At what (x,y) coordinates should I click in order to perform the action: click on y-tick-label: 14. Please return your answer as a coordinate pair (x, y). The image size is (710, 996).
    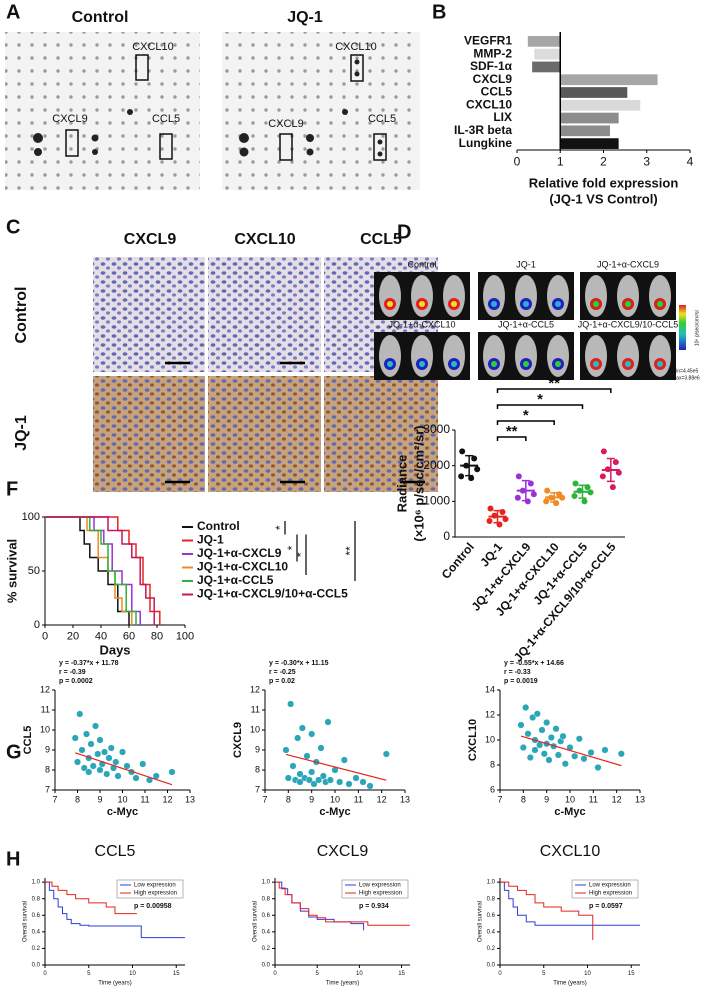
    Looking at the image, I should click on (490, 689).